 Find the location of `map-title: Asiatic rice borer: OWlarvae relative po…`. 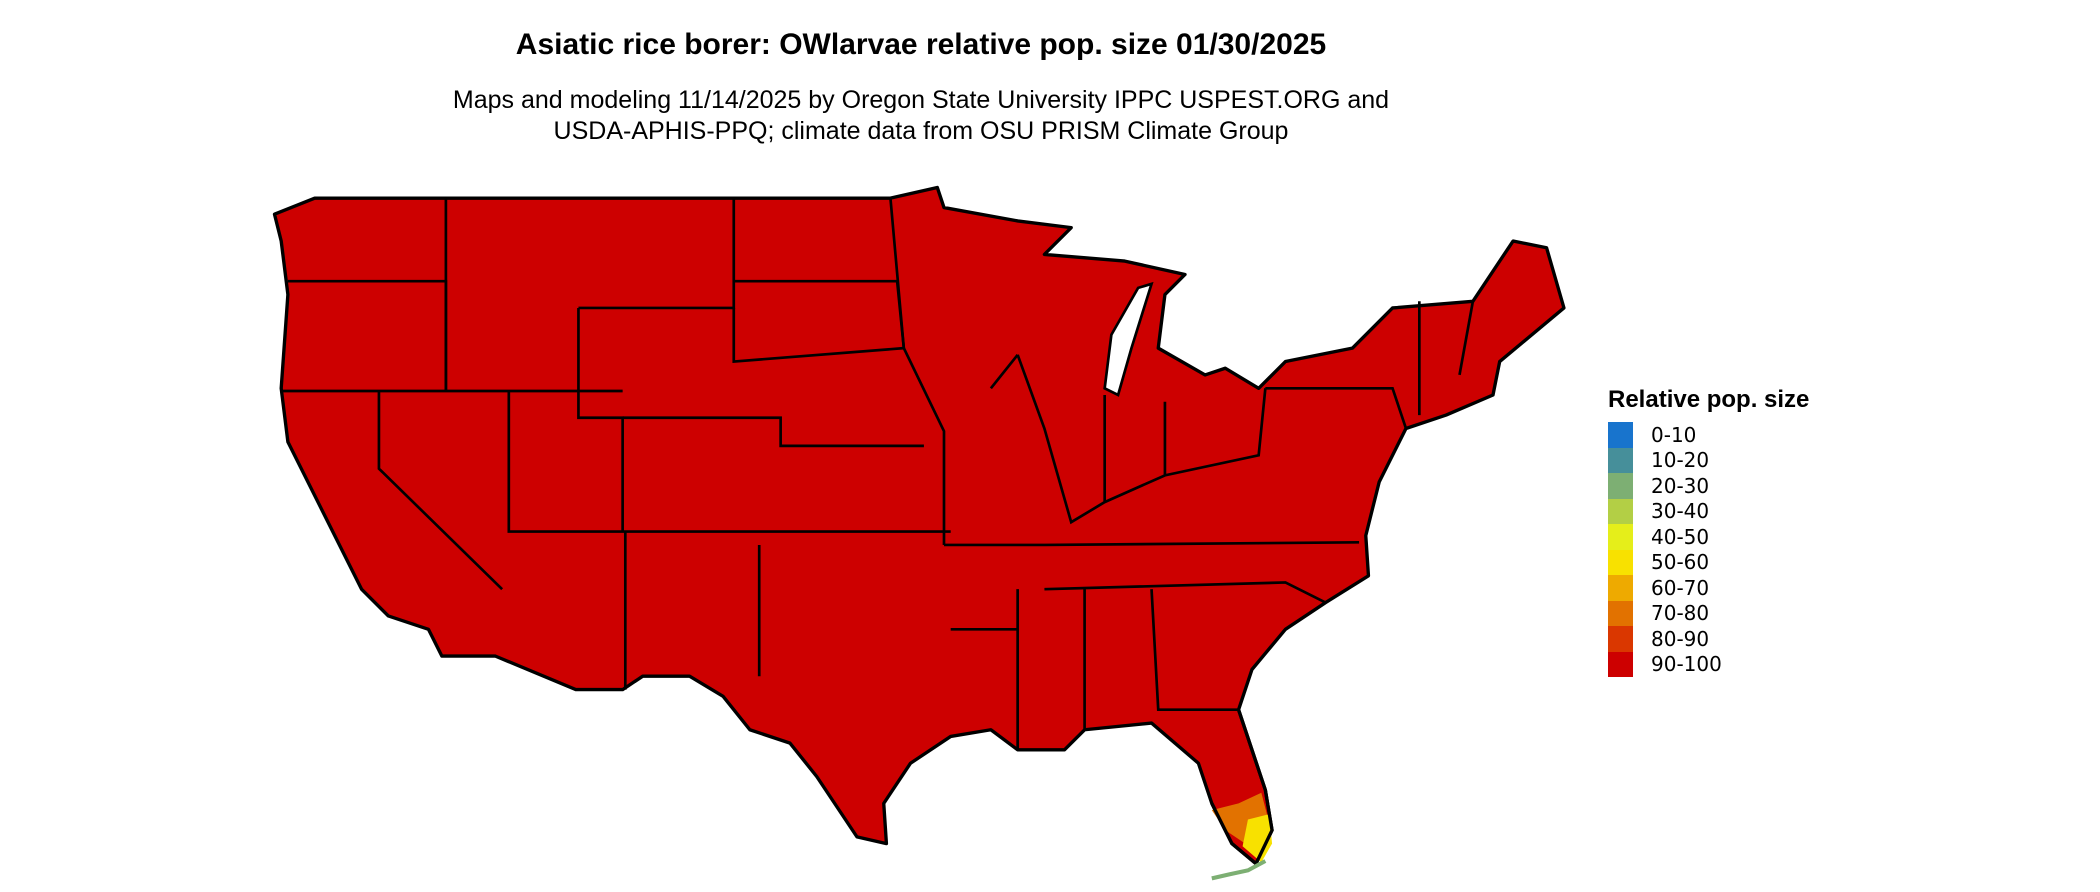

map-title: Asiatic rice borer: OWlarvae relative po… is located at coordinates (921, 44).